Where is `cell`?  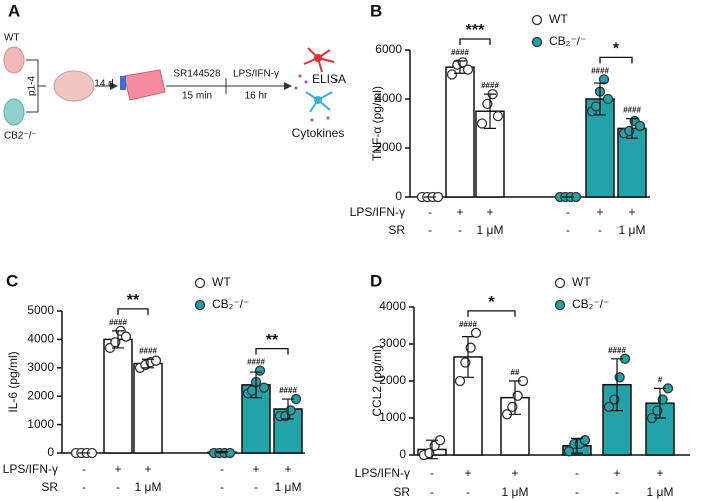 cell is located at coordinates (319, 60).